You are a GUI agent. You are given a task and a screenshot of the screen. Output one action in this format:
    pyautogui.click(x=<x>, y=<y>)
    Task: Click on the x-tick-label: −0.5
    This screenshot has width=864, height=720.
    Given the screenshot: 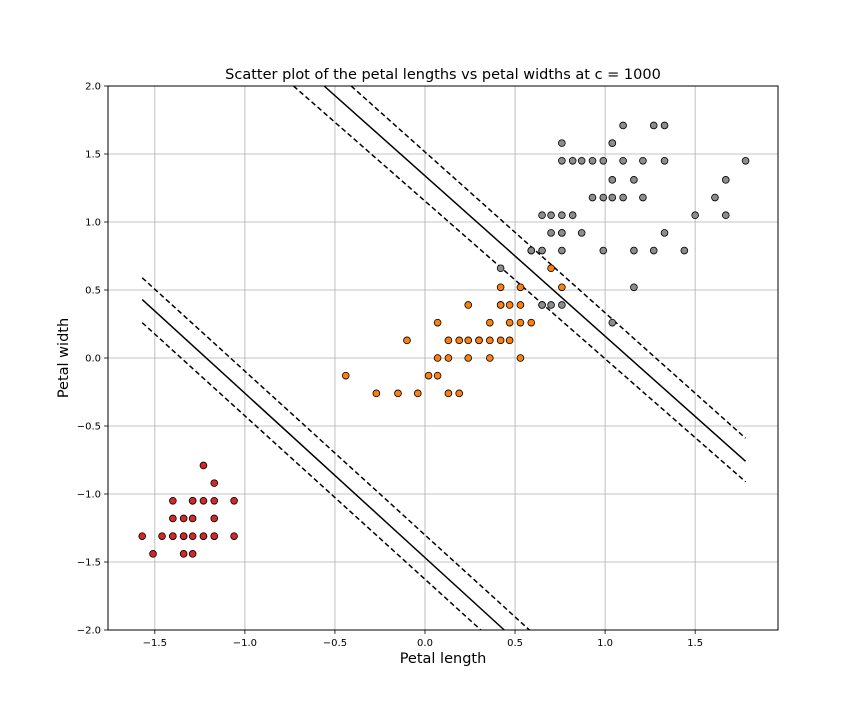 What is the action you would take?
    pyautogui.click(x=335, y=643)
    